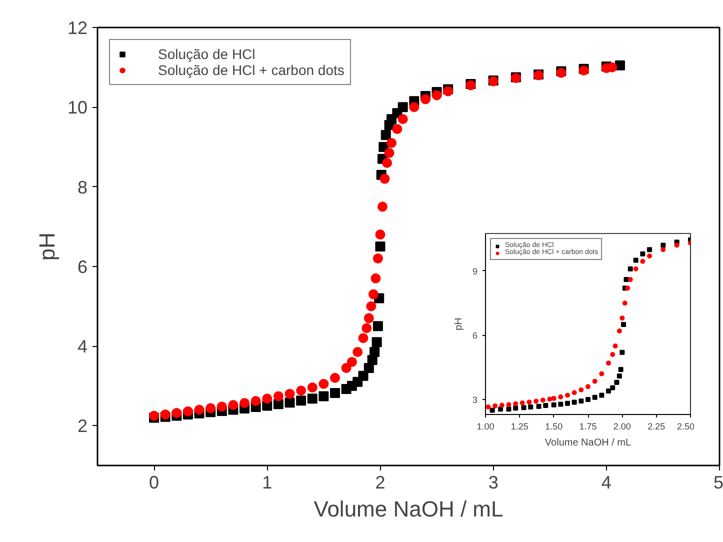 This screenshot has height=542, width=723. What do you see at coordinates (519, 427) in the screenshot?
I see `x-tick-label: 1.25` at bounding box center [519, 427].